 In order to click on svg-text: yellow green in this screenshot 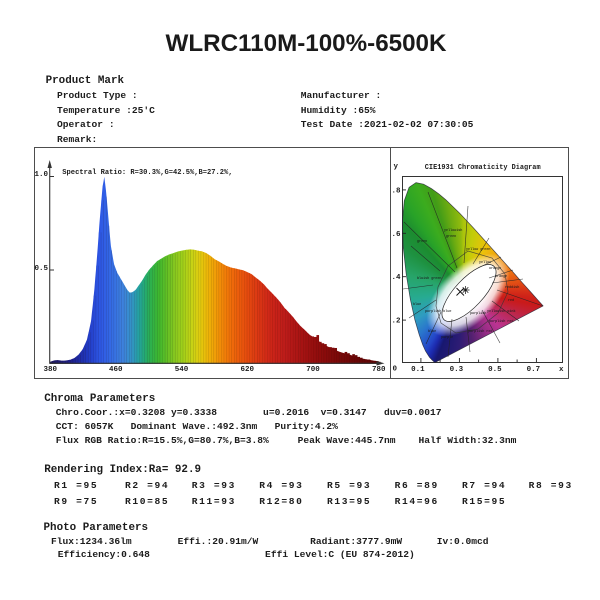, I will do `click(478, 249)`.